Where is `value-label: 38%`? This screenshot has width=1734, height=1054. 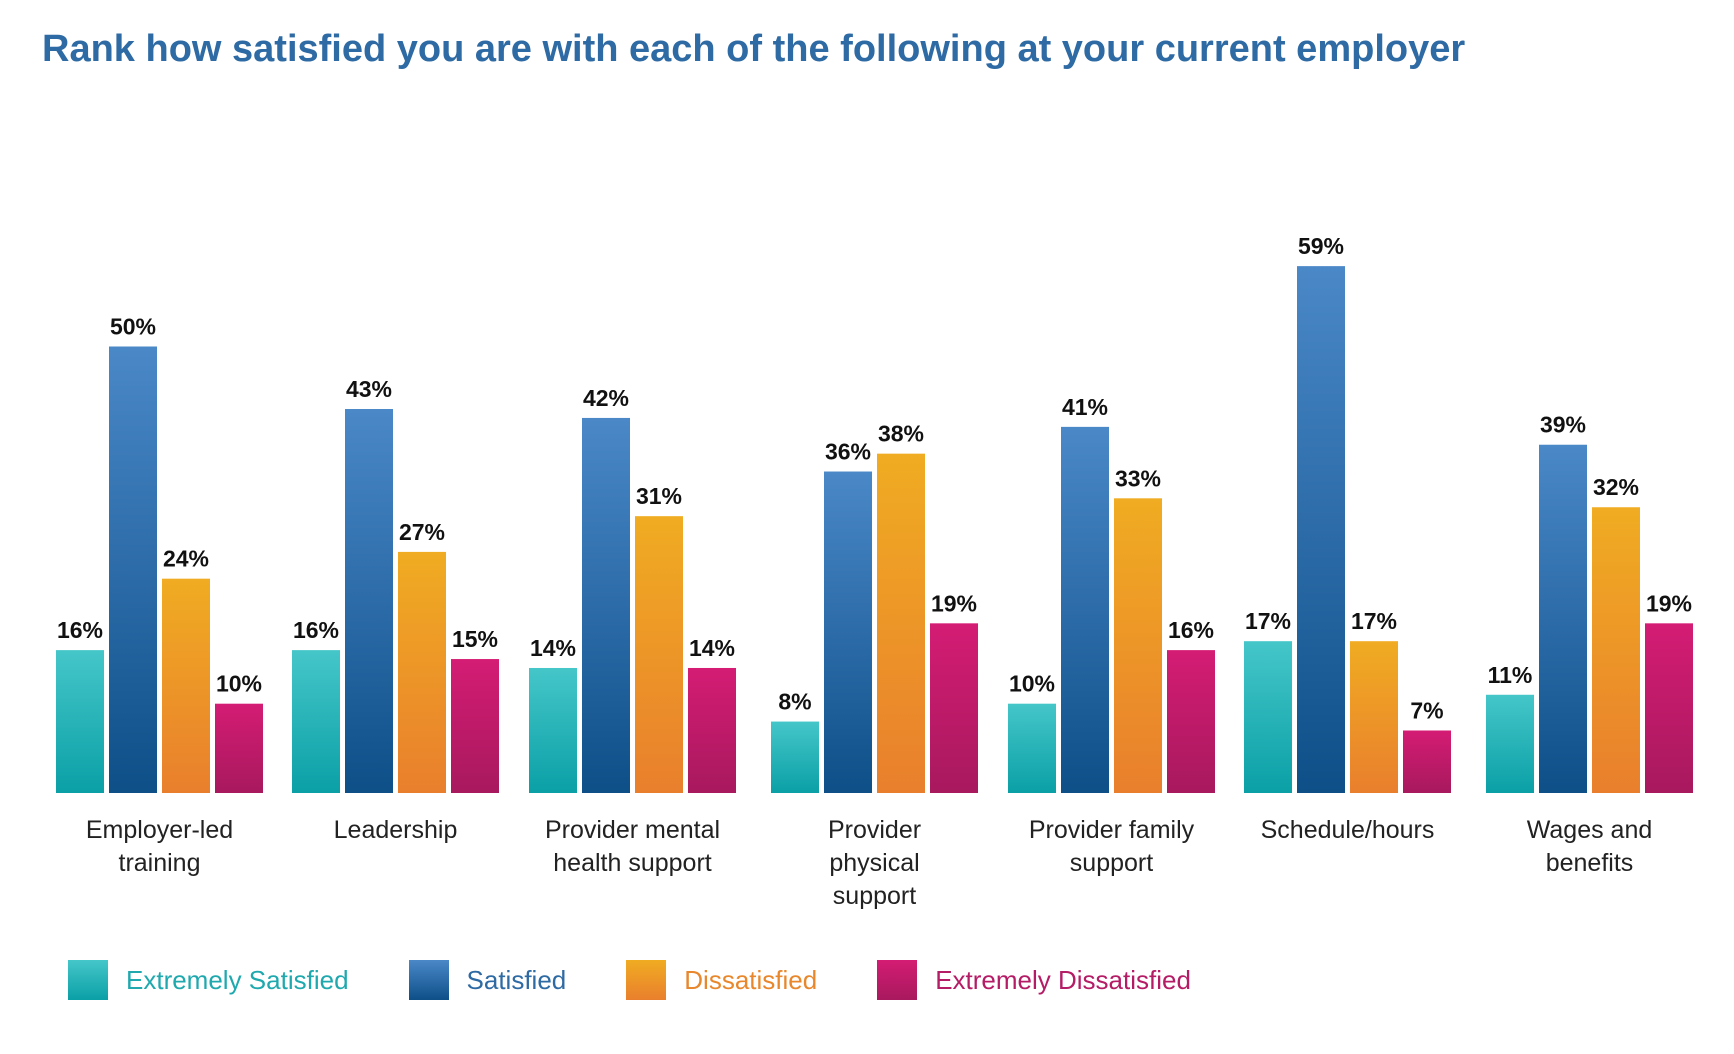 value-label: 38% is located at coordinates (901, 434).